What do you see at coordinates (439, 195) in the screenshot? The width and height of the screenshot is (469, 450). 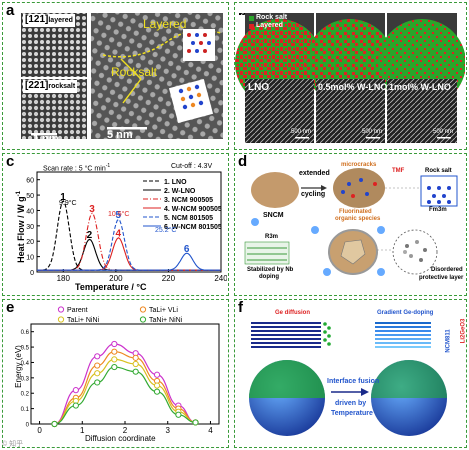 I see `rocksalt-lattice` at bounding box center [439, 195].